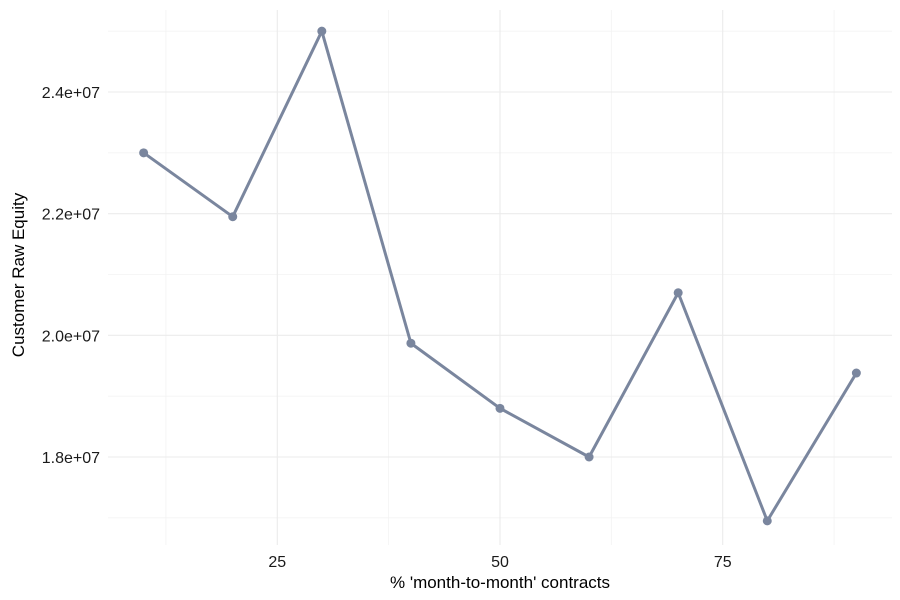 The height and width of the screenshot is (600, 900). Describe the element at coordinates (277, 562) in the screenshot. I see `x-tick-label: 25` at that location.